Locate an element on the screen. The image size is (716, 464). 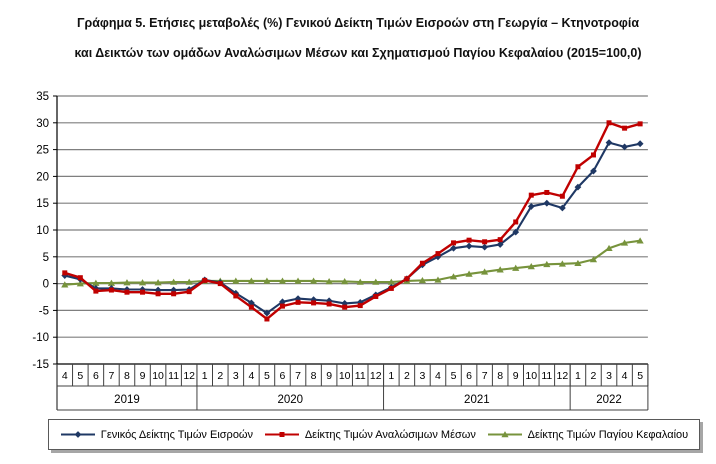
svg-text: 20 is located at coordinates (42, 177).